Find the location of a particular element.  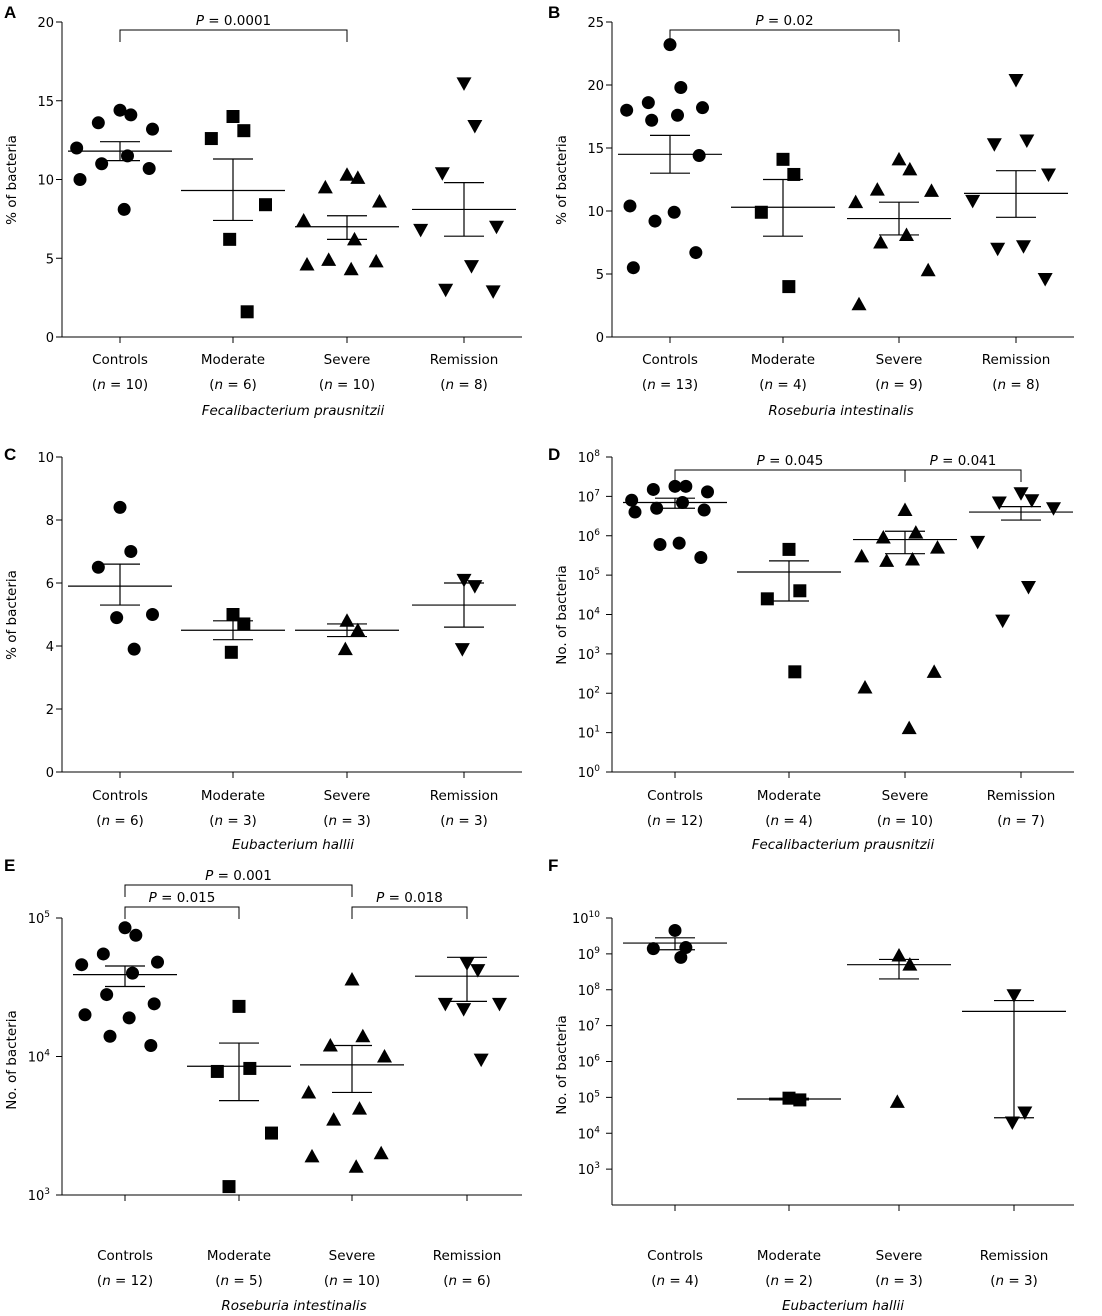

y-tick-label: 10⁸ is located at coordinates (589, 990).